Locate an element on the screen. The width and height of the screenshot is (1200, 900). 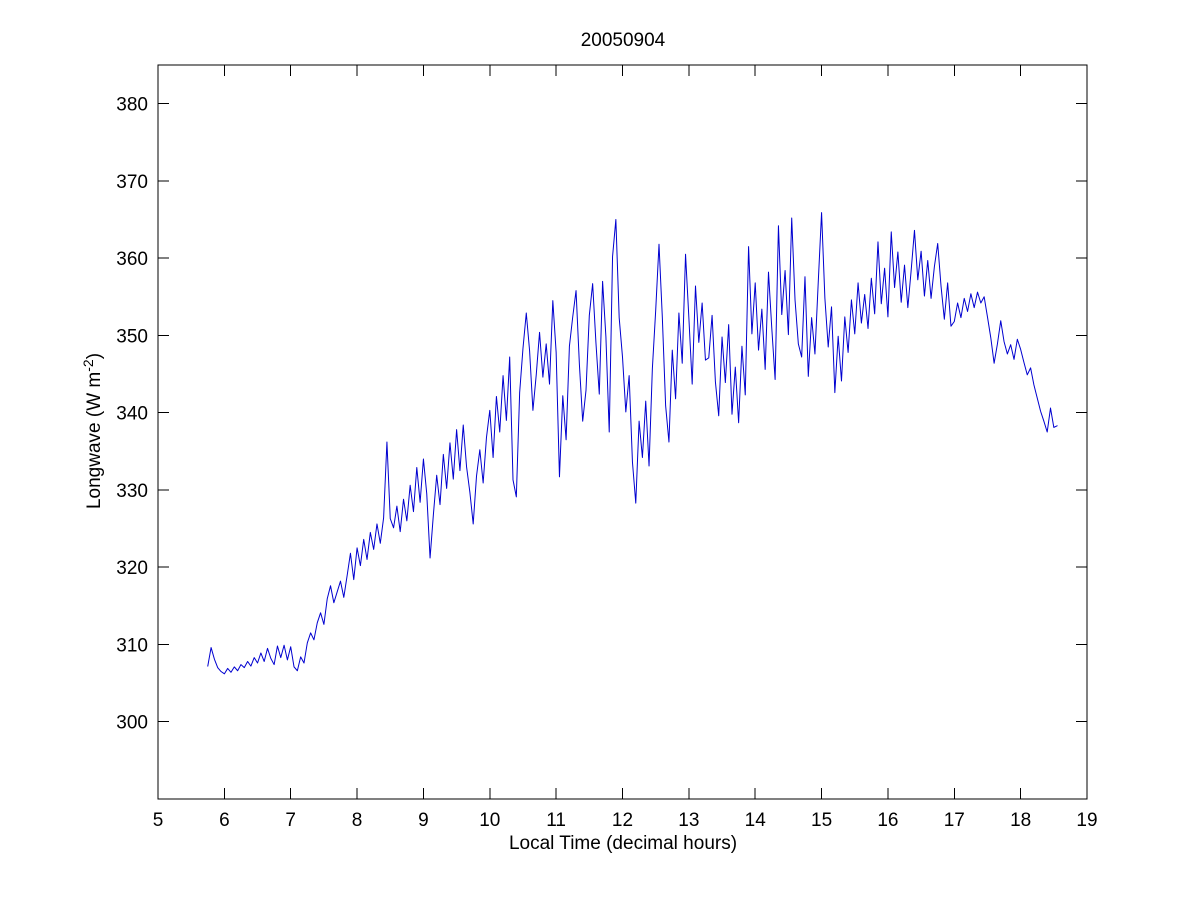
y-axis-label: Longwave (W m-2) is located at coordinates (90, 431).